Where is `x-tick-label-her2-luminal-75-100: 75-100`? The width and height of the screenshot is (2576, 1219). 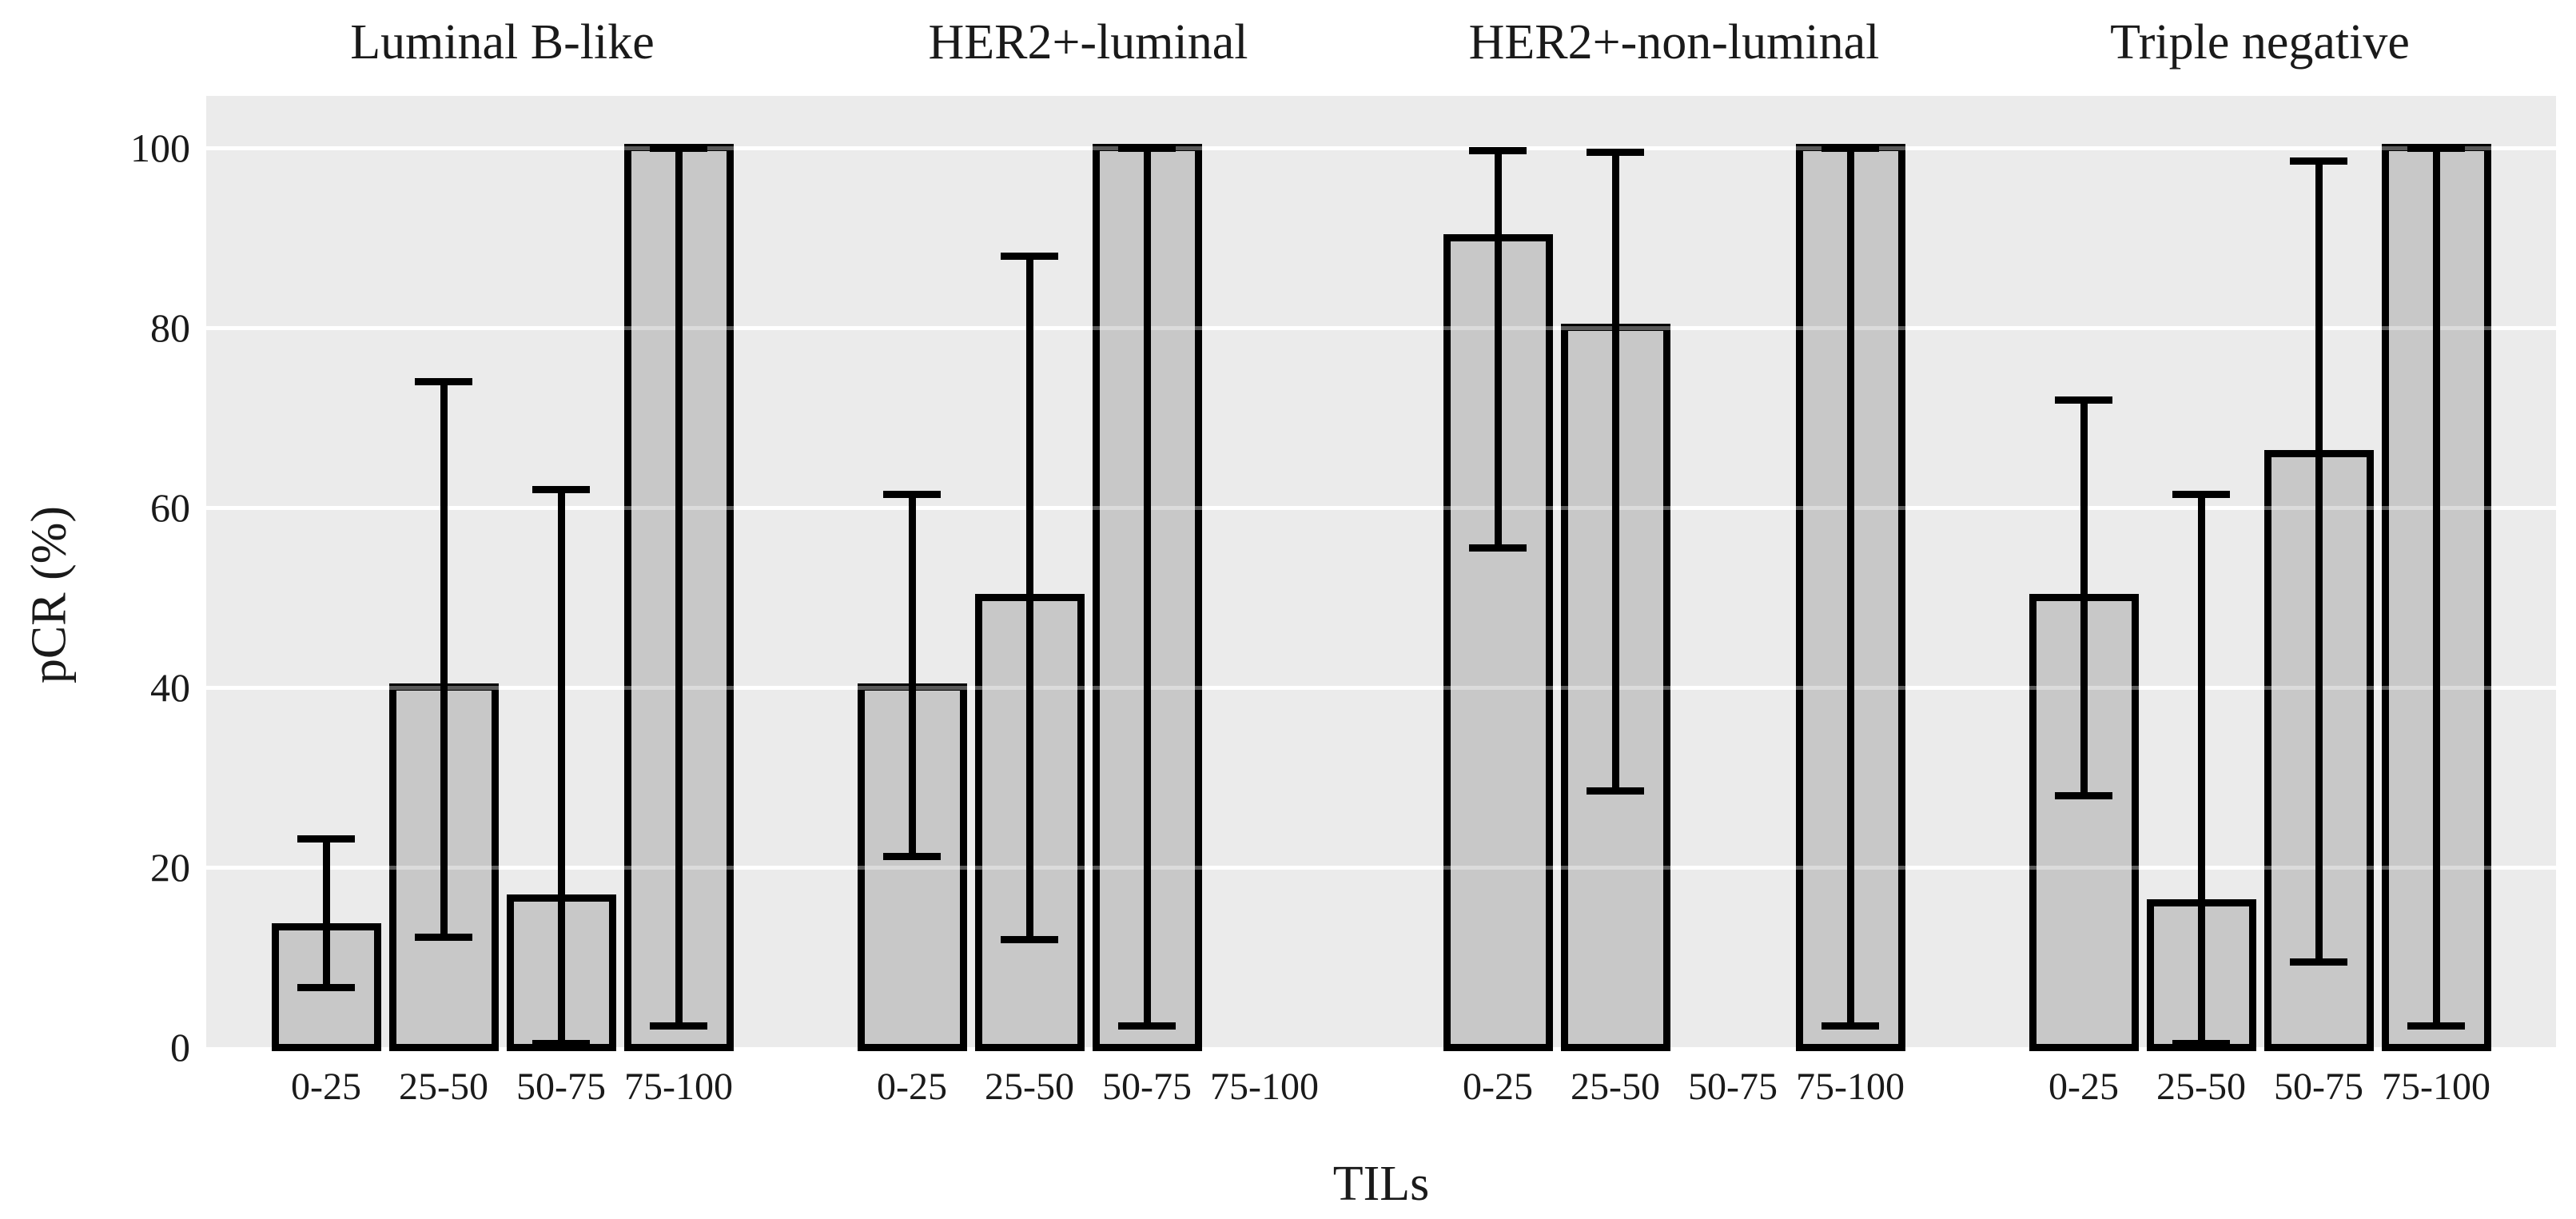
x-tick-label-her2-luminal-75-100: 75-100 is located at coordinates (1264, 1087).